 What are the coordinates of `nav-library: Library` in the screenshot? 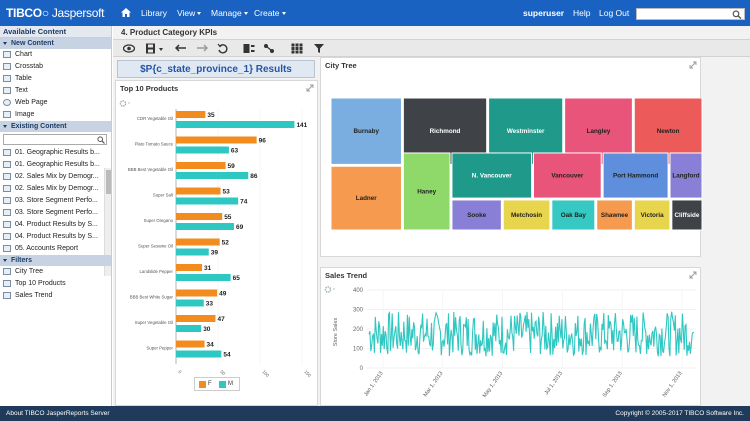 It's located at (154, 13).